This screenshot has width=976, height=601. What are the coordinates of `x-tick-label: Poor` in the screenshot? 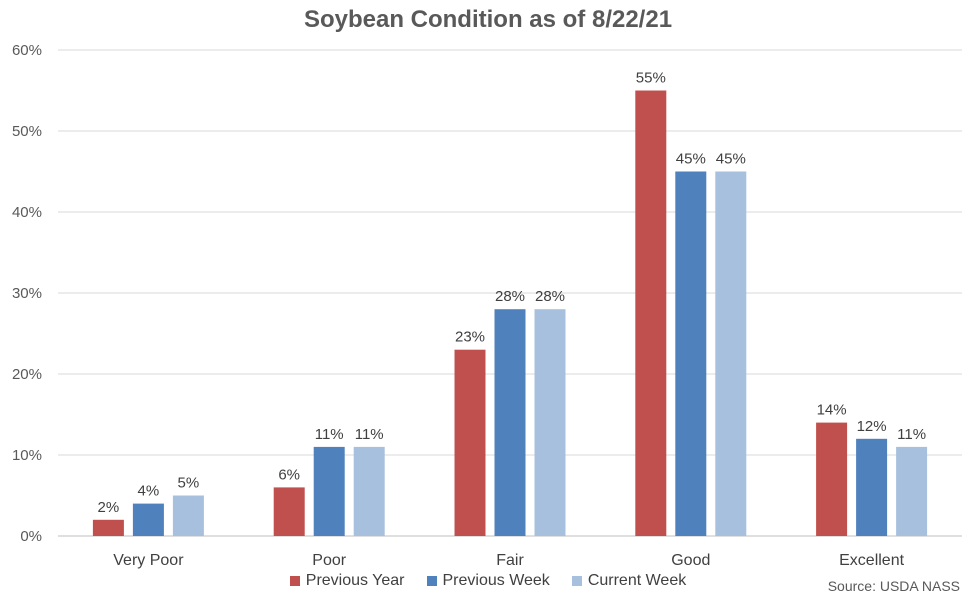 It's located at (329, 560).